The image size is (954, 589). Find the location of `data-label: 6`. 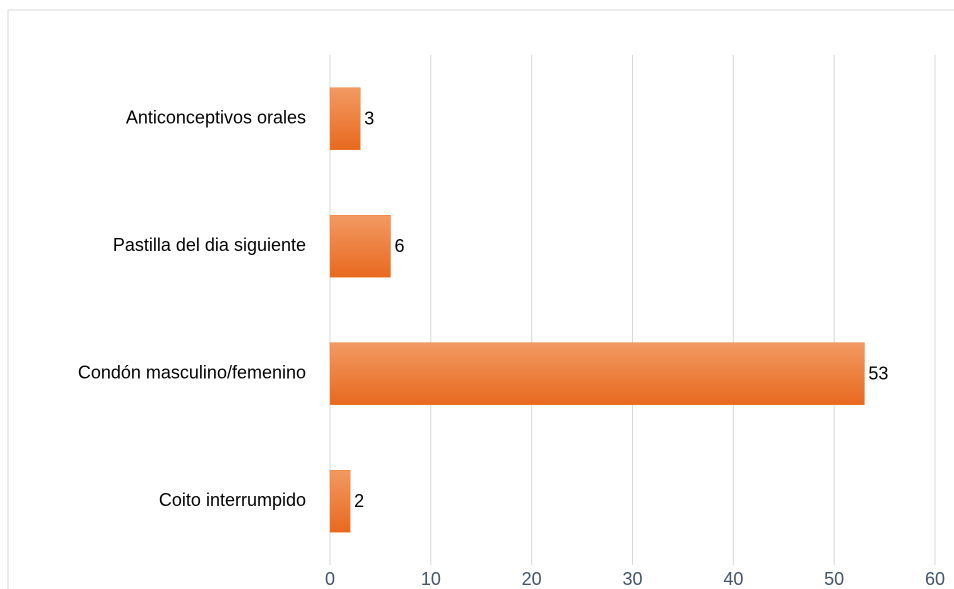

data-label: 6 is located at coordinates (400, 246).